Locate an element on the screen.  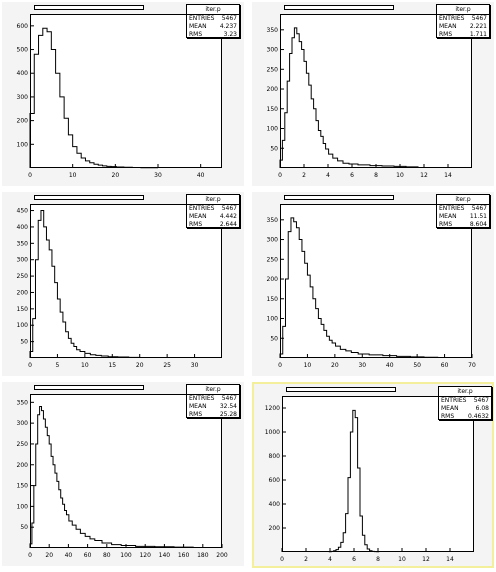
stats-rms-row: RMS 1.711 is located at coordinates (463, 35).